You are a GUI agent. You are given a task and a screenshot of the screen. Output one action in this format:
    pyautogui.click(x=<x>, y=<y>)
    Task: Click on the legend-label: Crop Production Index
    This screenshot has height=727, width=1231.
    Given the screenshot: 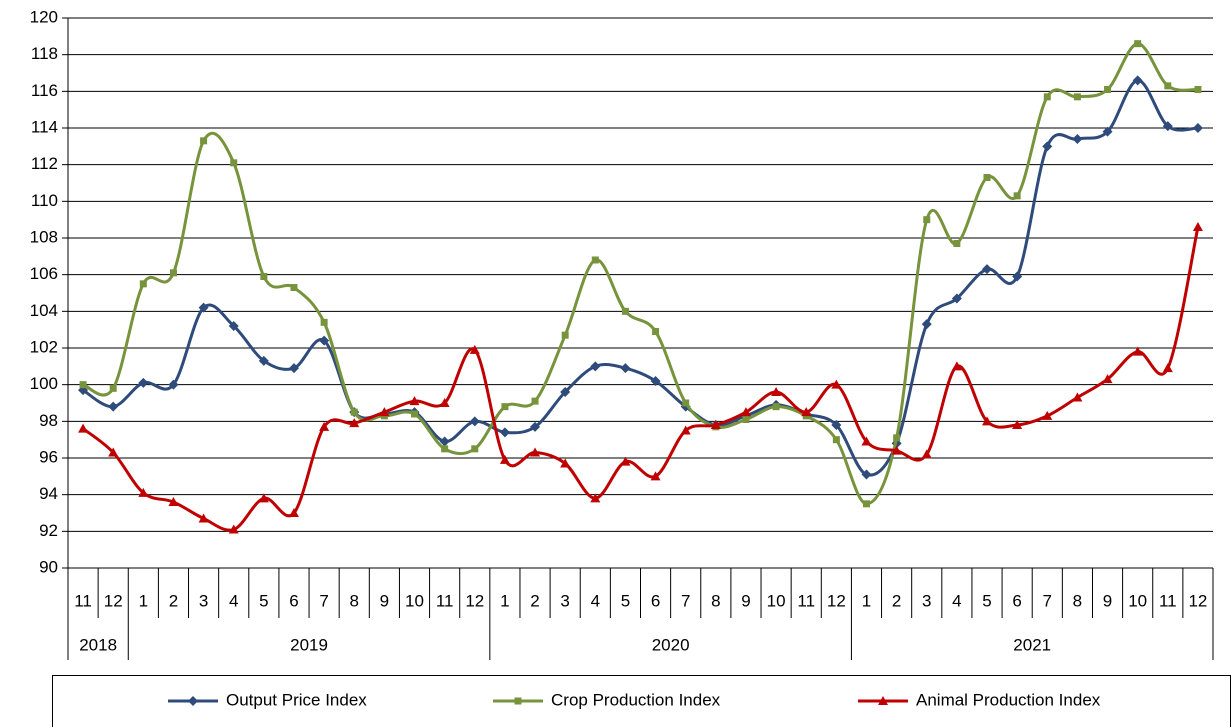 What is the action you would take?
    pyautogui.click(x=636, y=699)
    